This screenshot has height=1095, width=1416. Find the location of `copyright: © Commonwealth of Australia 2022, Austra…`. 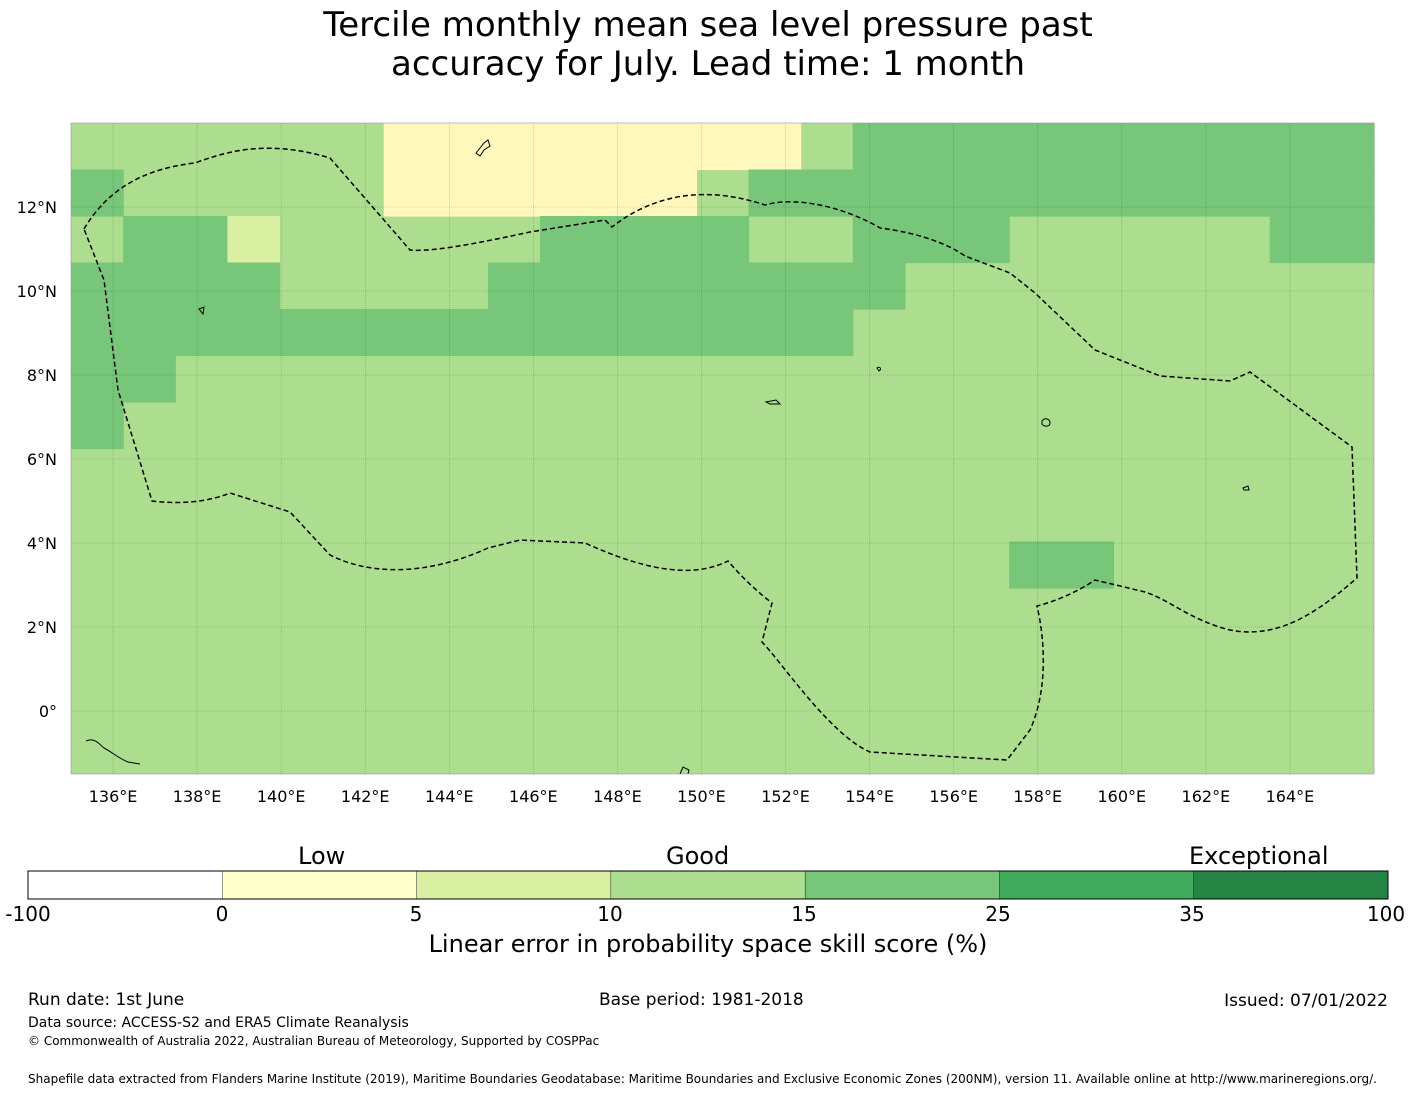

copyright: © Commonwealth of Australia 2022, Austra… is located at coordinates (314, 1041).